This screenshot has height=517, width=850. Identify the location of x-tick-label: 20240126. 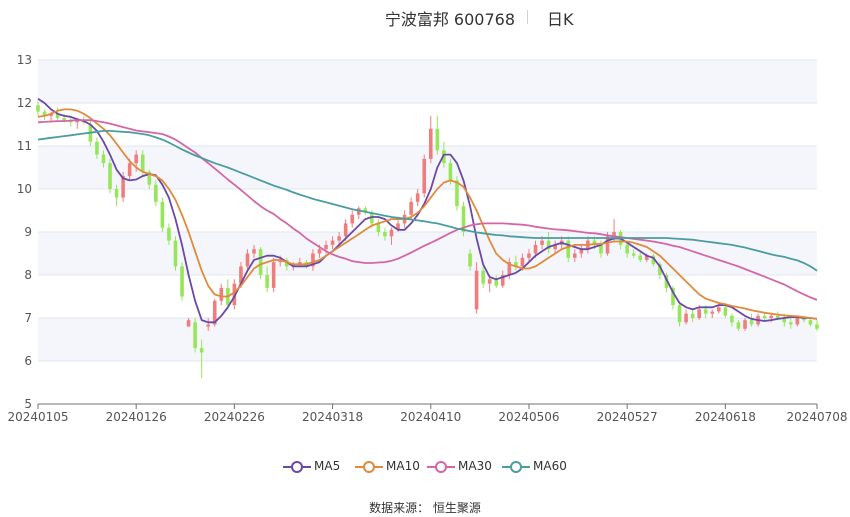
(136, 417).